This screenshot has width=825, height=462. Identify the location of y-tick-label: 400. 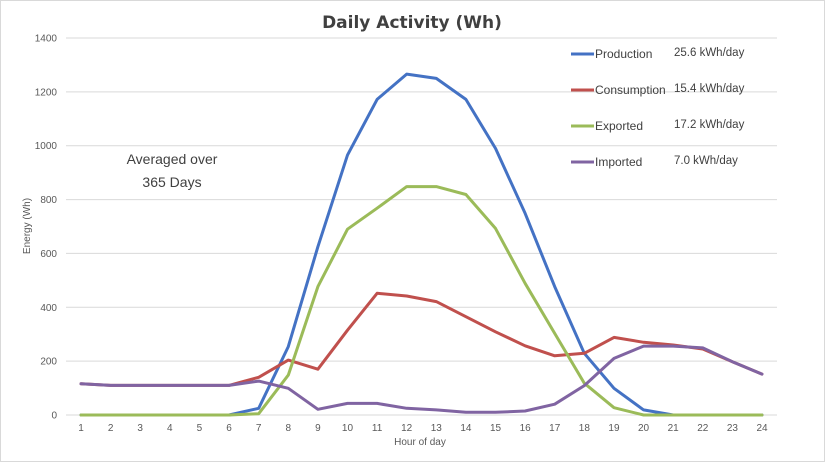
(48, 308).